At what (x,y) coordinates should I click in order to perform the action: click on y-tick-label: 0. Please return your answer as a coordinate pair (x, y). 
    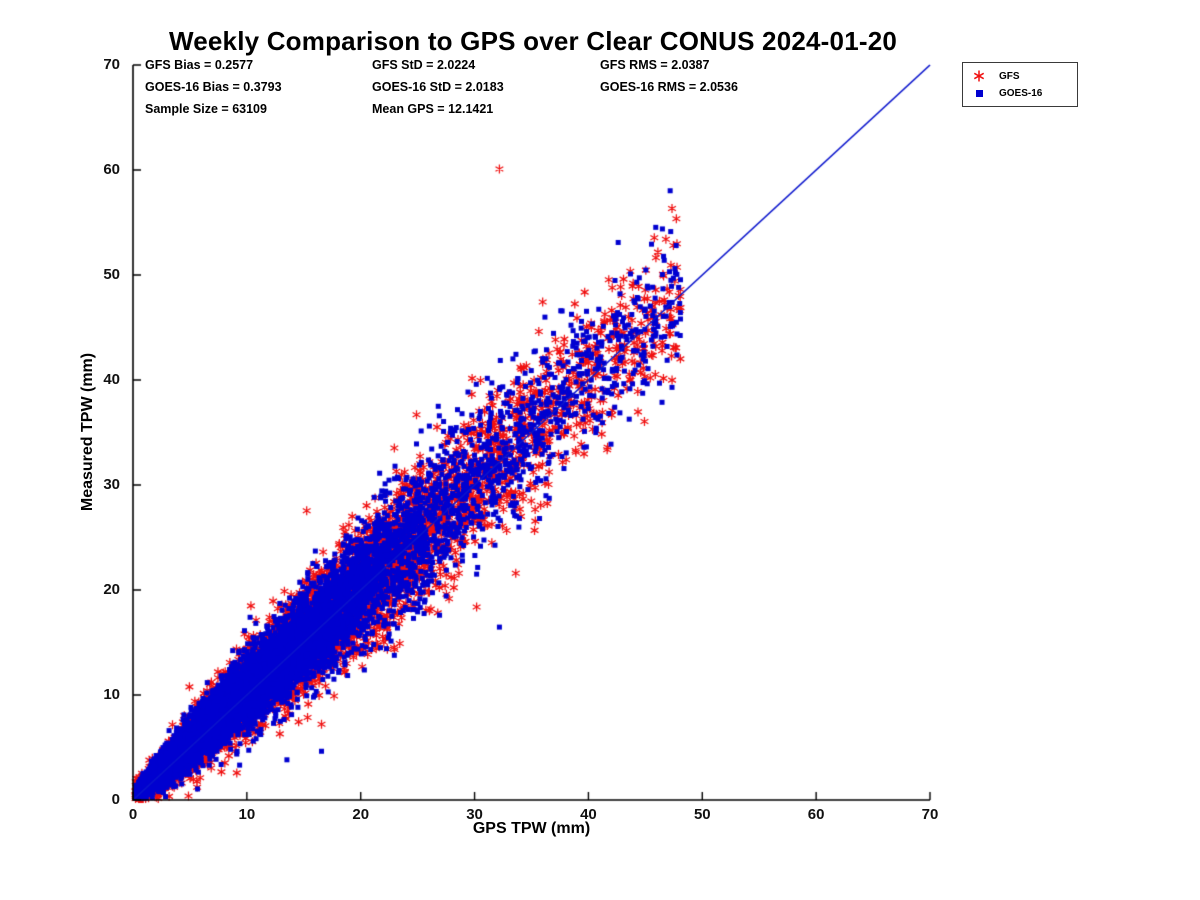
    Looking at the image, I should click on (115, 799).